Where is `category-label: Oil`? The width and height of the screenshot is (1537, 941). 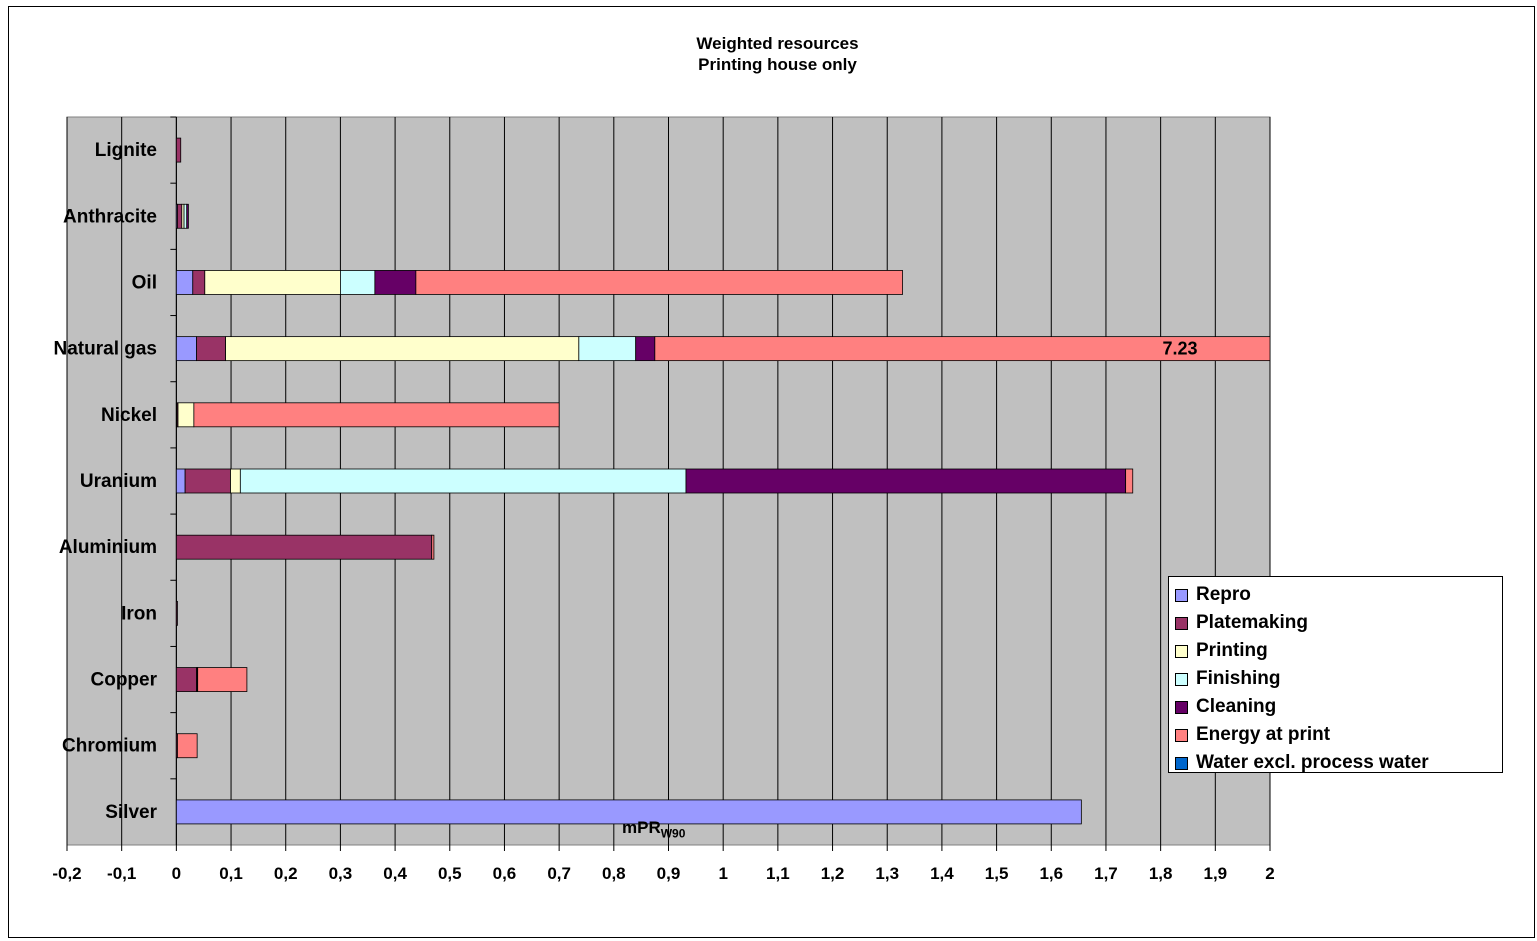
category-label: Oil is located at coordinates (144, 282).